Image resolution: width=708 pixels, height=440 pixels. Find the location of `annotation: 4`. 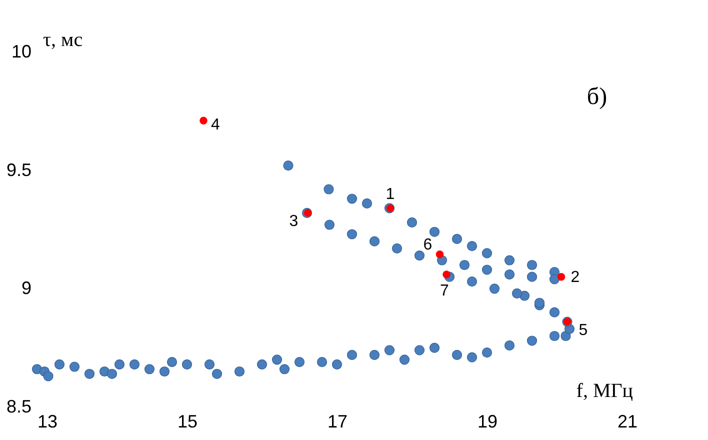

annotation: 4 is located at coordinates (215, 125).